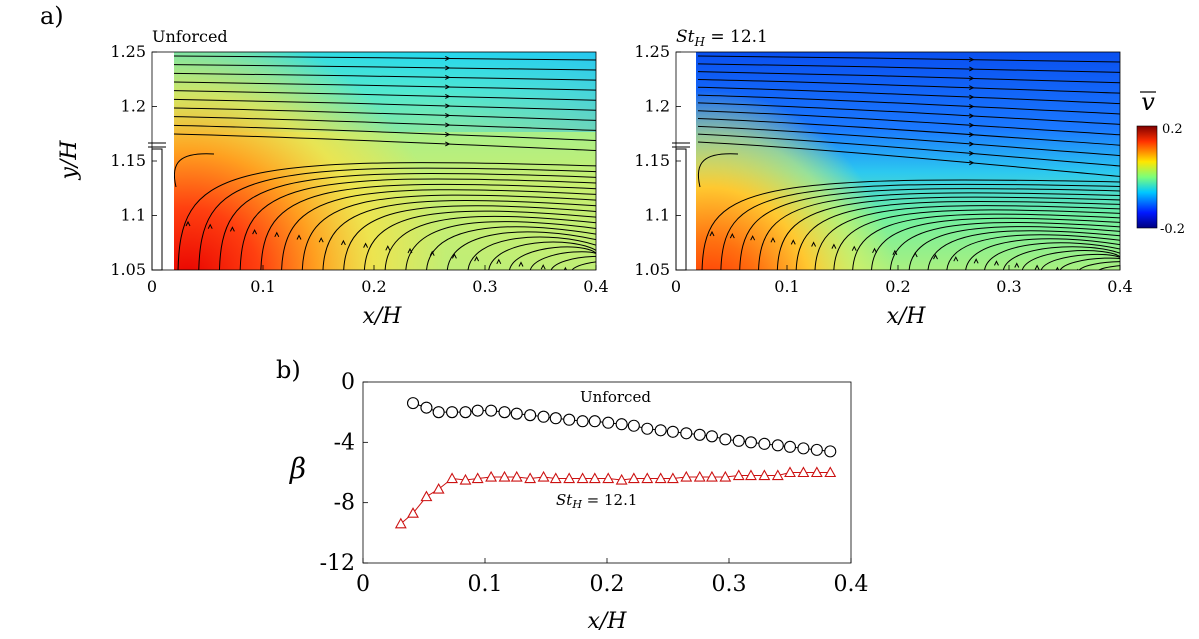 The image size is (1199, 639). Describe the element at coordinates (1008, 286) in the screenshot. I see `x-tick-label: 0.3` at that location.